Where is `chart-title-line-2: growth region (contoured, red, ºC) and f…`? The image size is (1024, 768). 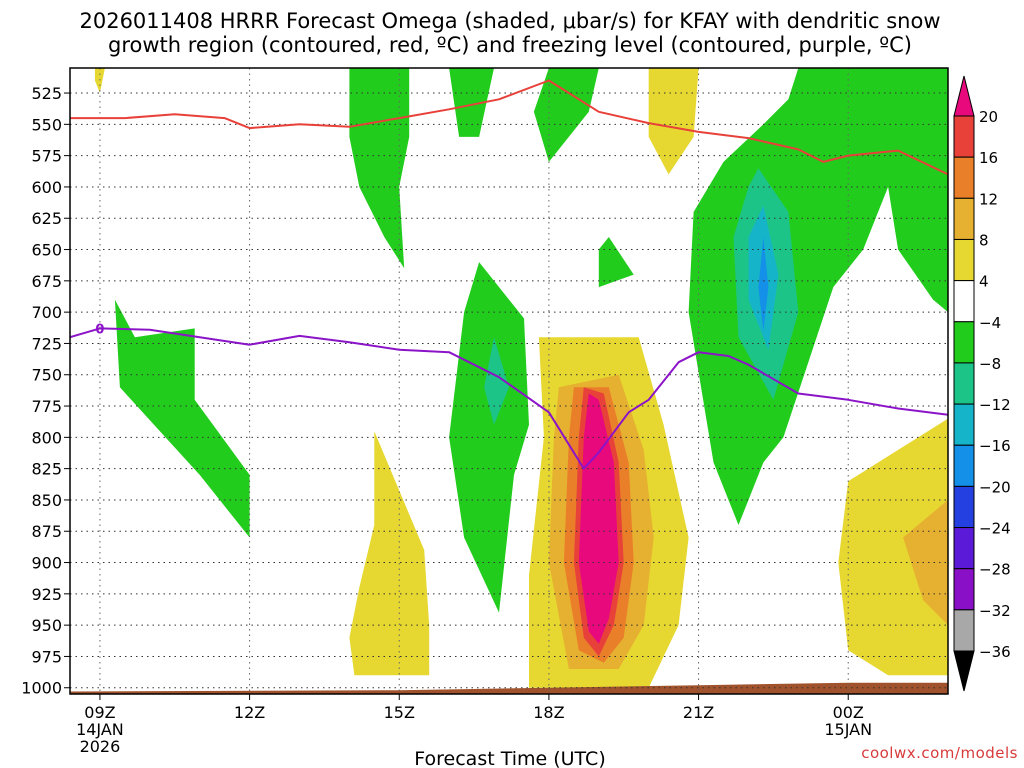
chart-title-line-2: growth region (contoured, red, ºC) and f… is located at coordinates (510, 45).